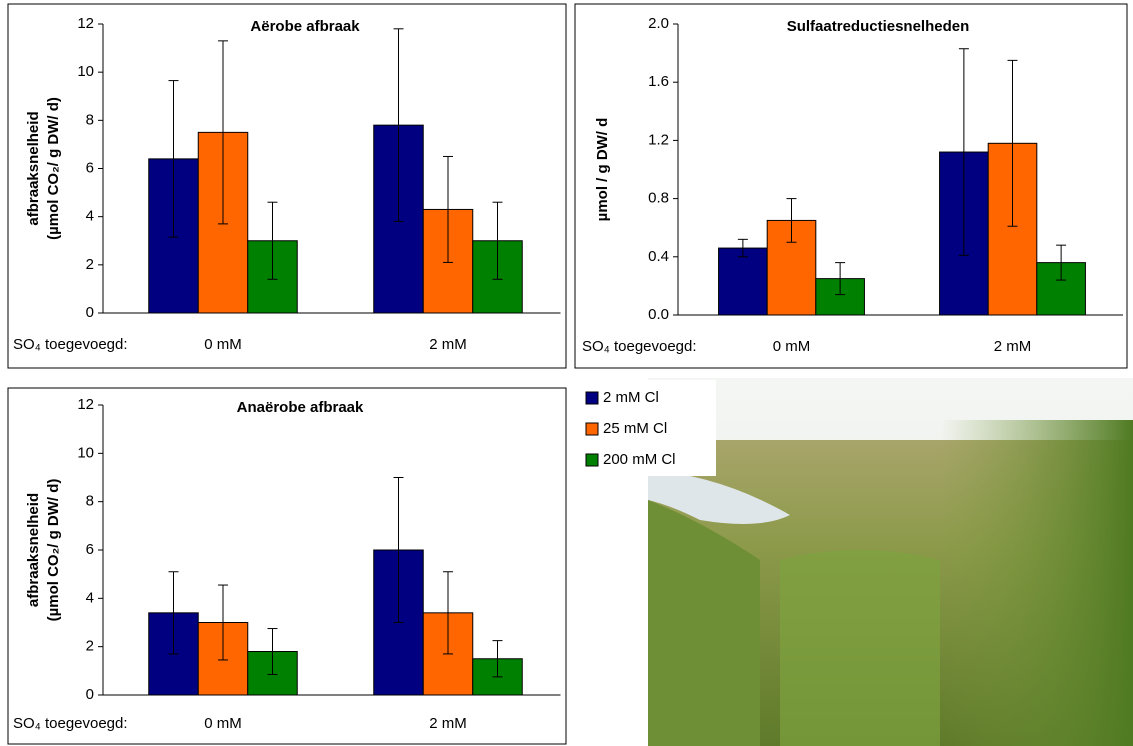  What do you see at coordinates (602, 170) in the screenshot?
I see `y-axis-label: µmol / g DW/ d` at bounding box center [602, 170].